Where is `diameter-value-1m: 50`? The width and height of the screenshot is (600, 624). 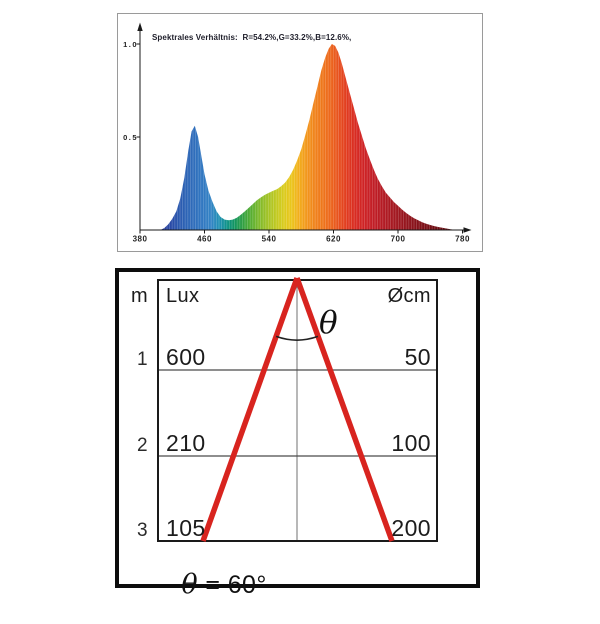 diameter-value-1m: 50 is located at coordinates (417, 357).